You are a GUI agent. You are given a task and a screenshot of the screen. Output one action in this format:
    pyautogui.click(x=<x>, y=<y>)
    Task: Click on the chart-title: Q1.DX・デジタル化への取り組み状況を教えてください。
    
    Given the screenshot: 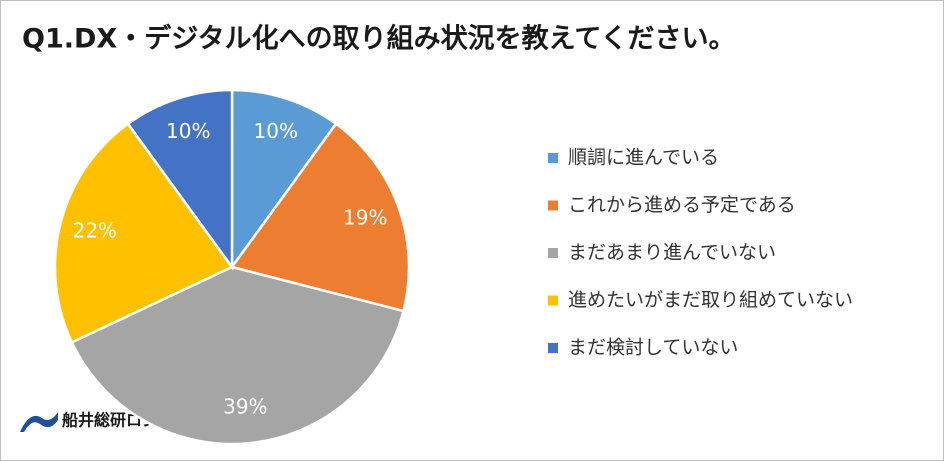 What is the action you would take?
    pyautogui.click(x=379, y=39)
    